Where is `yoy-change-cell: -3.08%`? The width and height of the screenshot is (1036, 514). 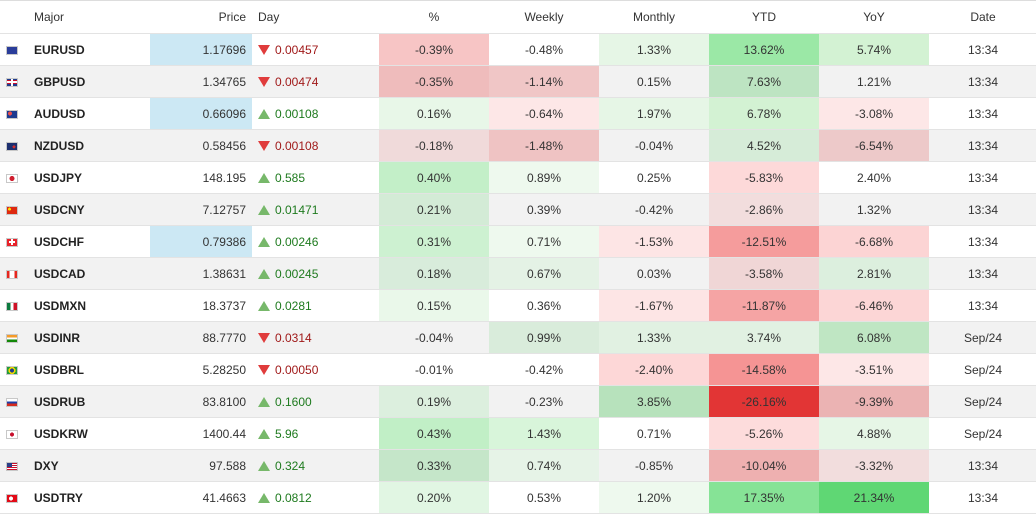
yoy-change-cell: -3.08% is located at coordinates (874, 113).